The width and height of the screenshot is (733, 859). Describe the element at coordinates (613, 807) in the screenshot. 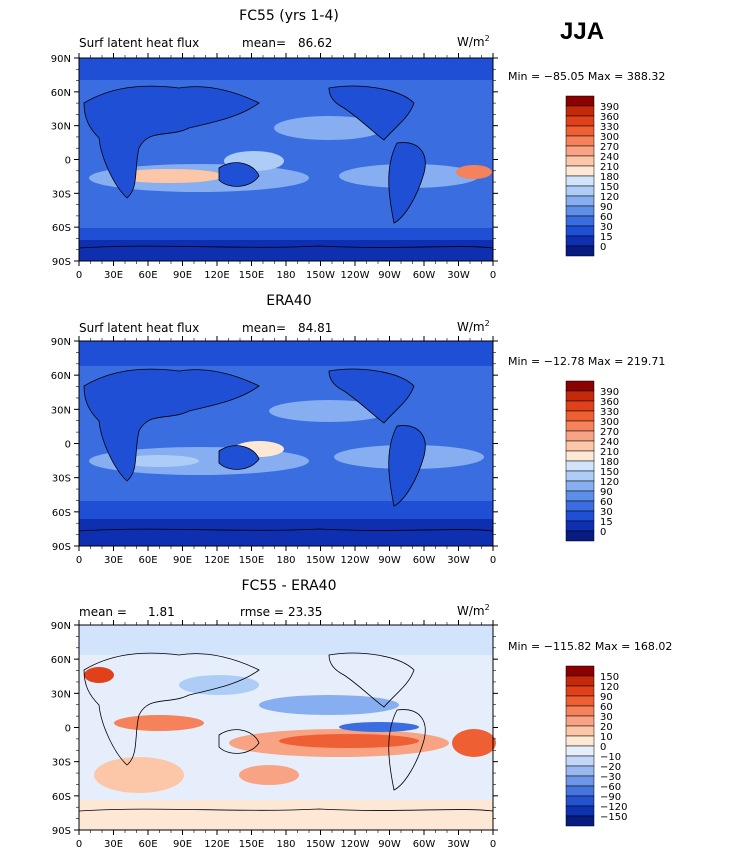

I see `colorbar-label: −120` at that location.